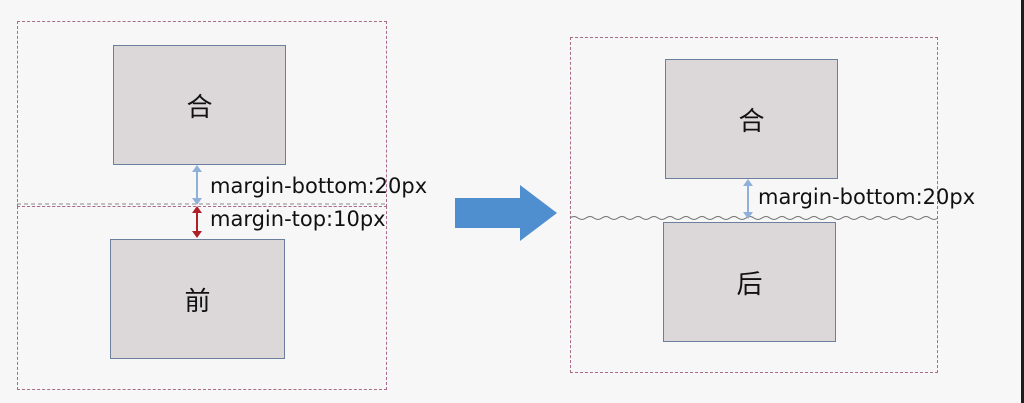 The height and width of the screenshot is (403, 1024). Describe the element at coordinates (748, 199) in the screenshot. I see `after-margin-bottom-arrow` at that location.